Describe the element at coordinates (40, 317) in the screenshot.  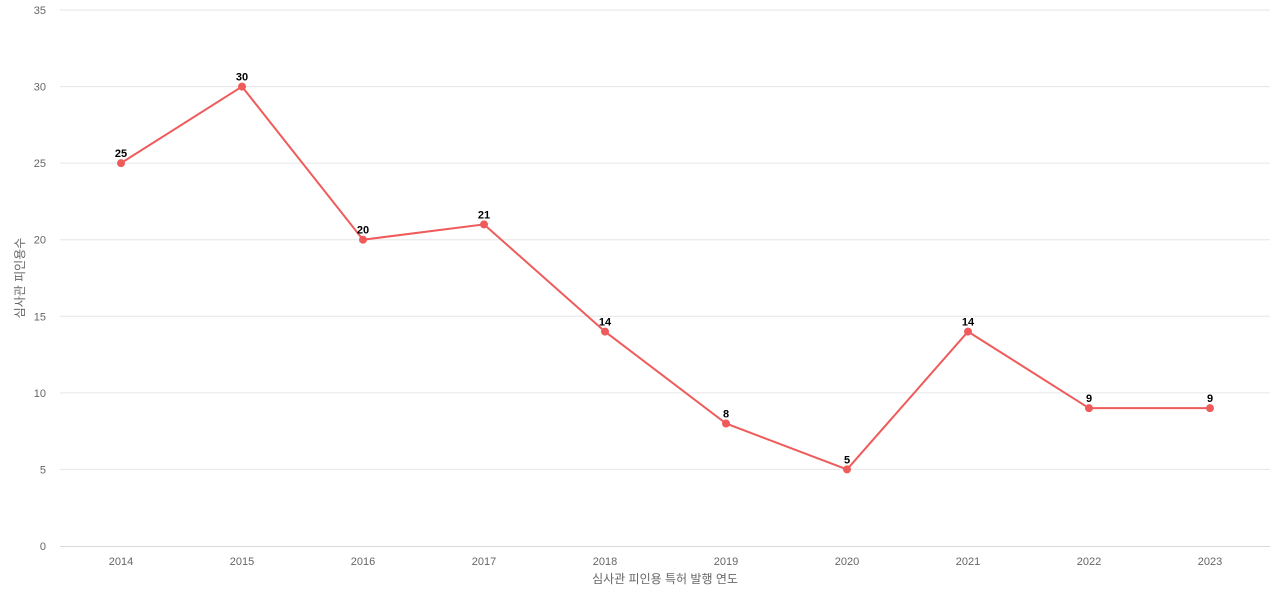
I see `y-tick-label: 15` at that location.